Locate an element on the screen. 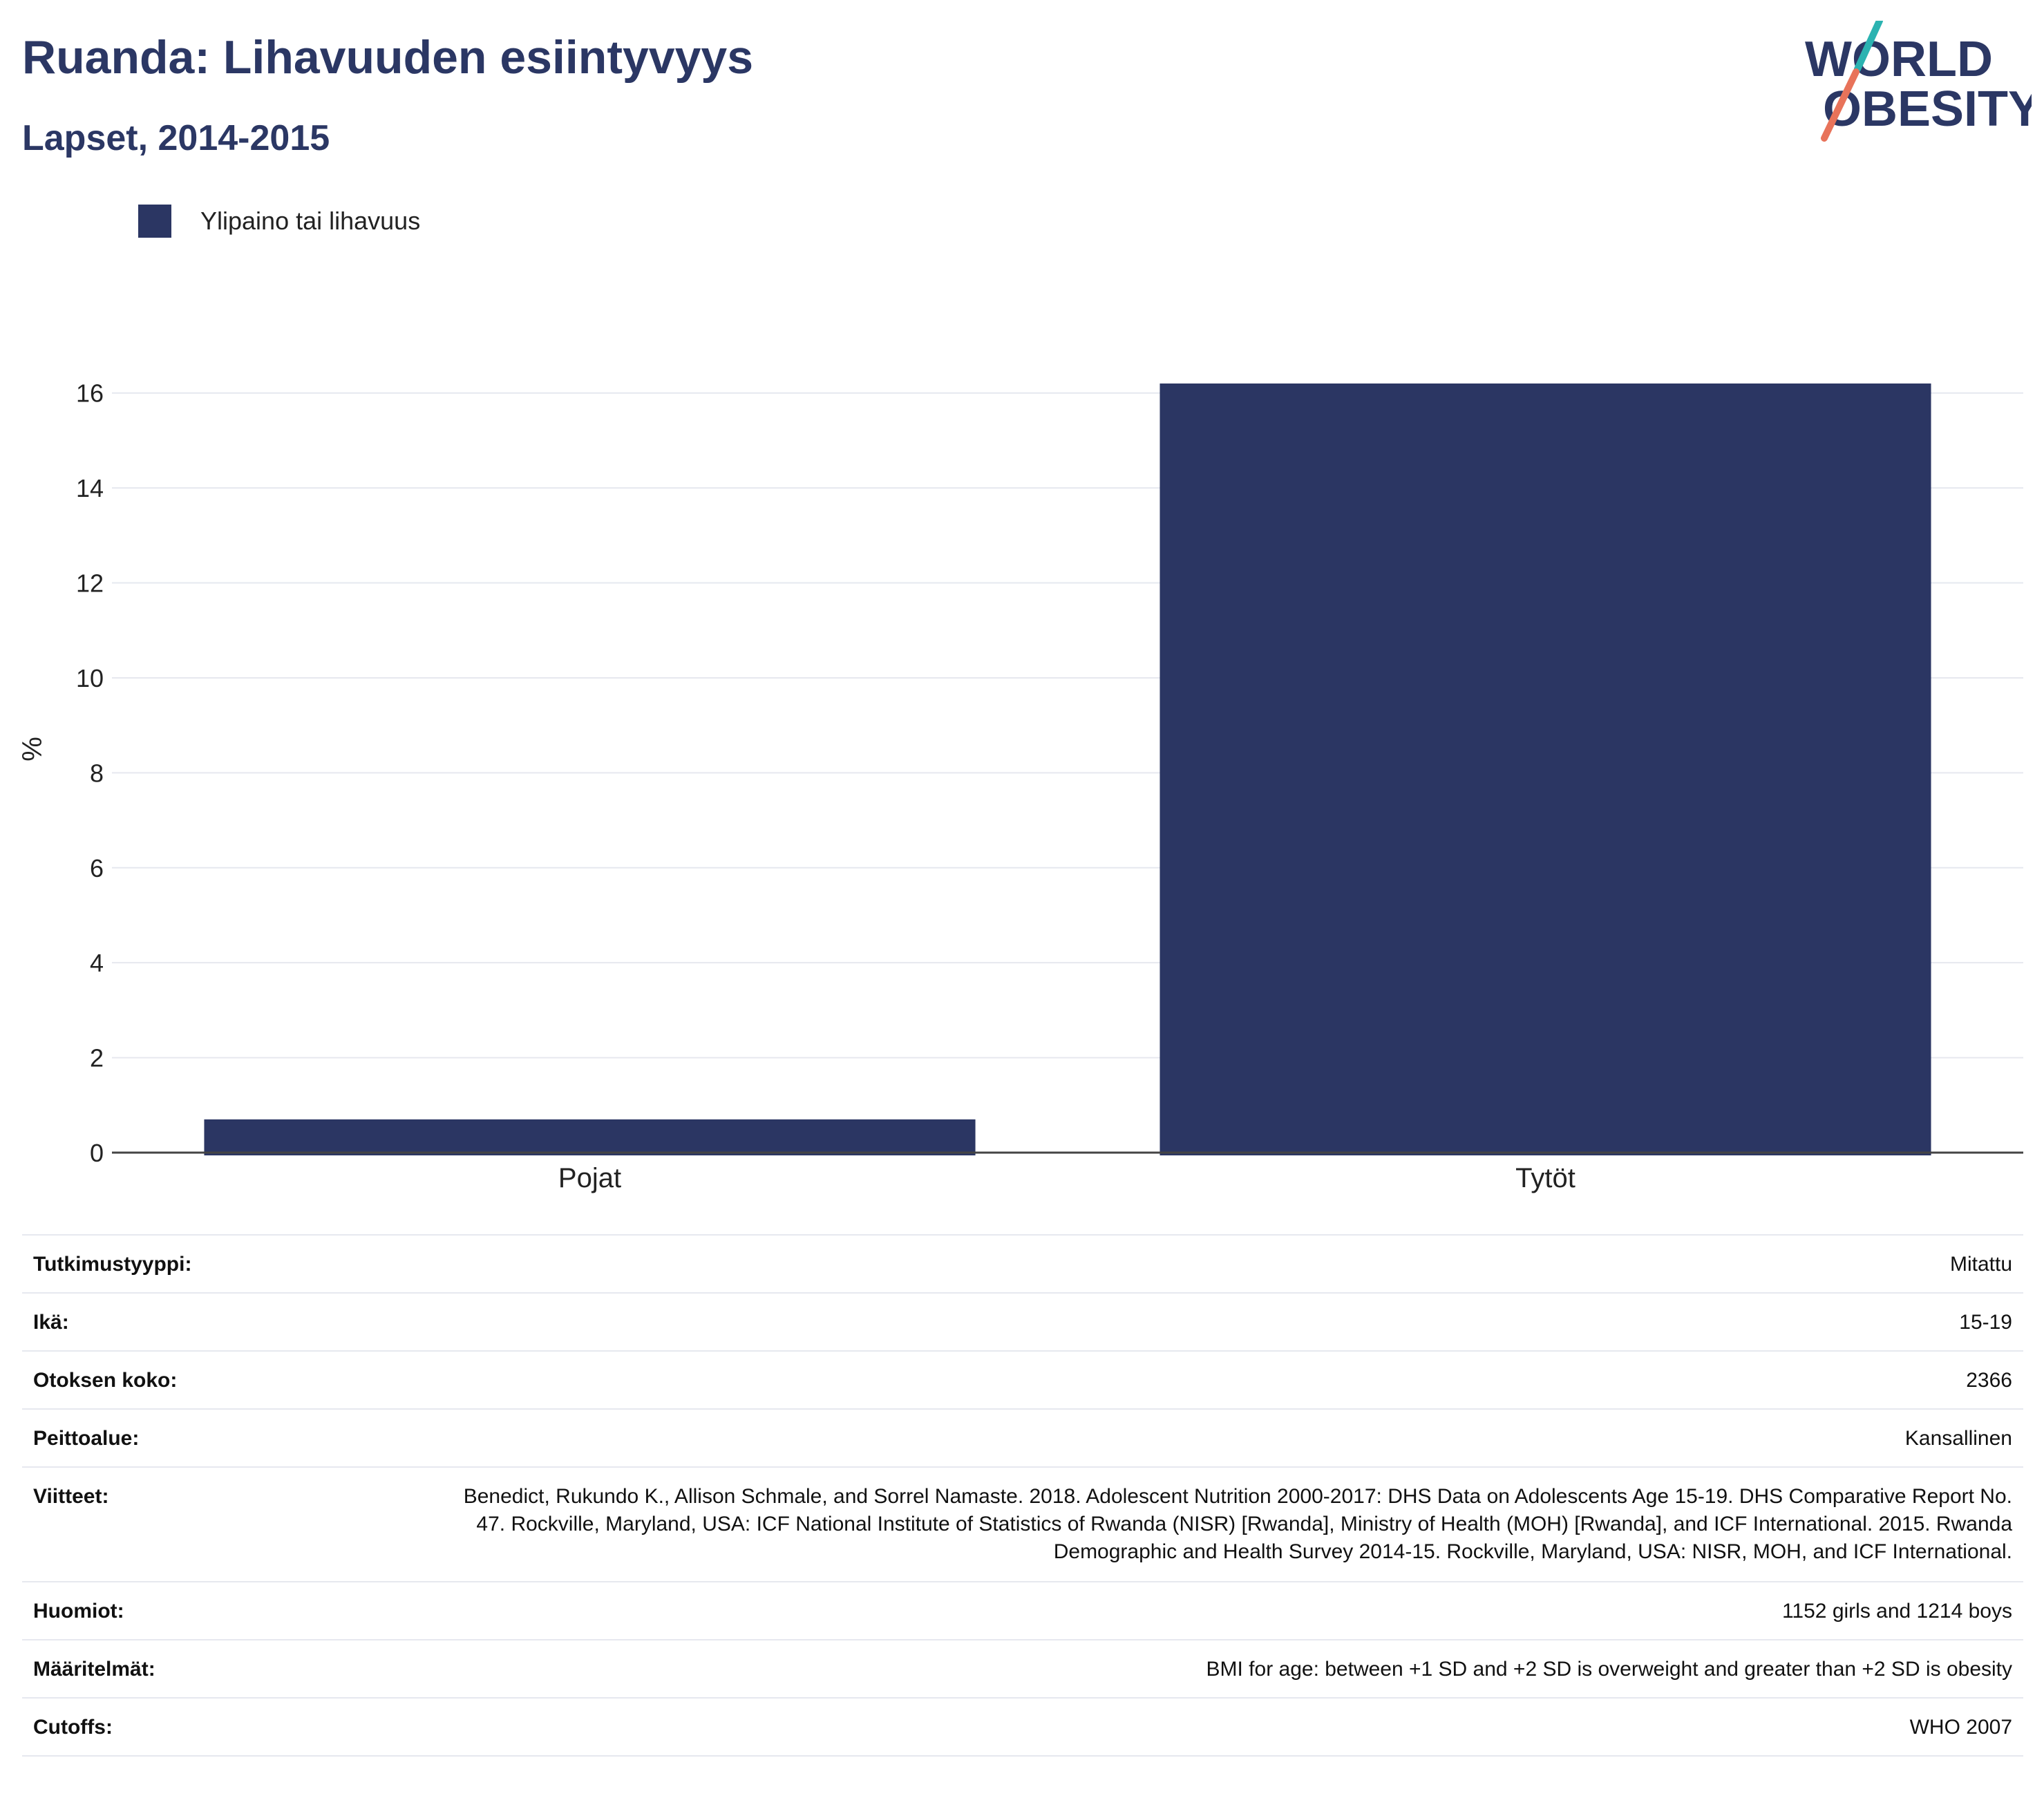 Image resolution: width=2044 pixels, height=1816 pixels. info-row: Huomiot: 1152 girls and 1214 boys is located at coordinates (1022, 1610).